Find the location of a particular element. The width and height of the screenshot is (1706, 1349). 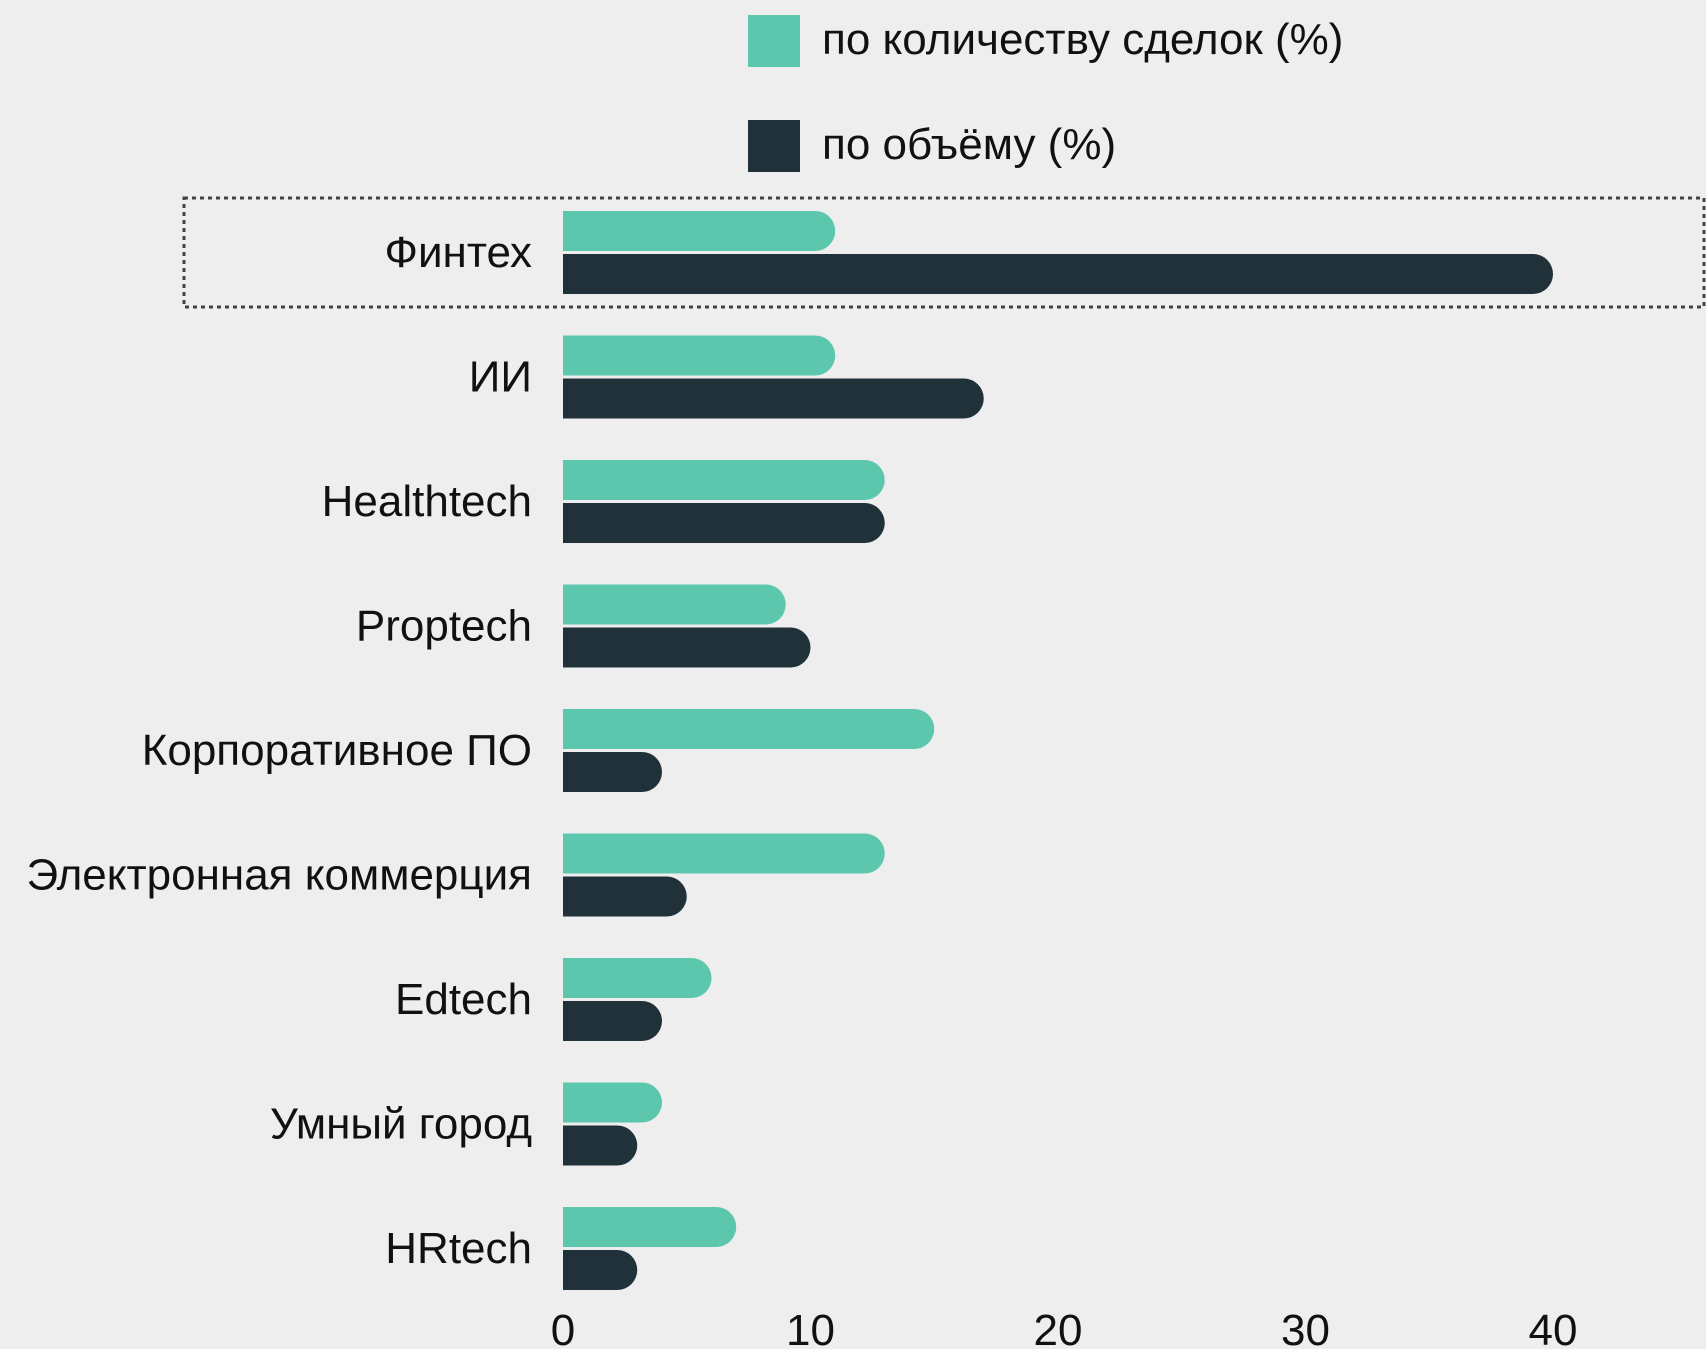

category-label-4: Корпоративное ПО is located at coordinates (337, 750).